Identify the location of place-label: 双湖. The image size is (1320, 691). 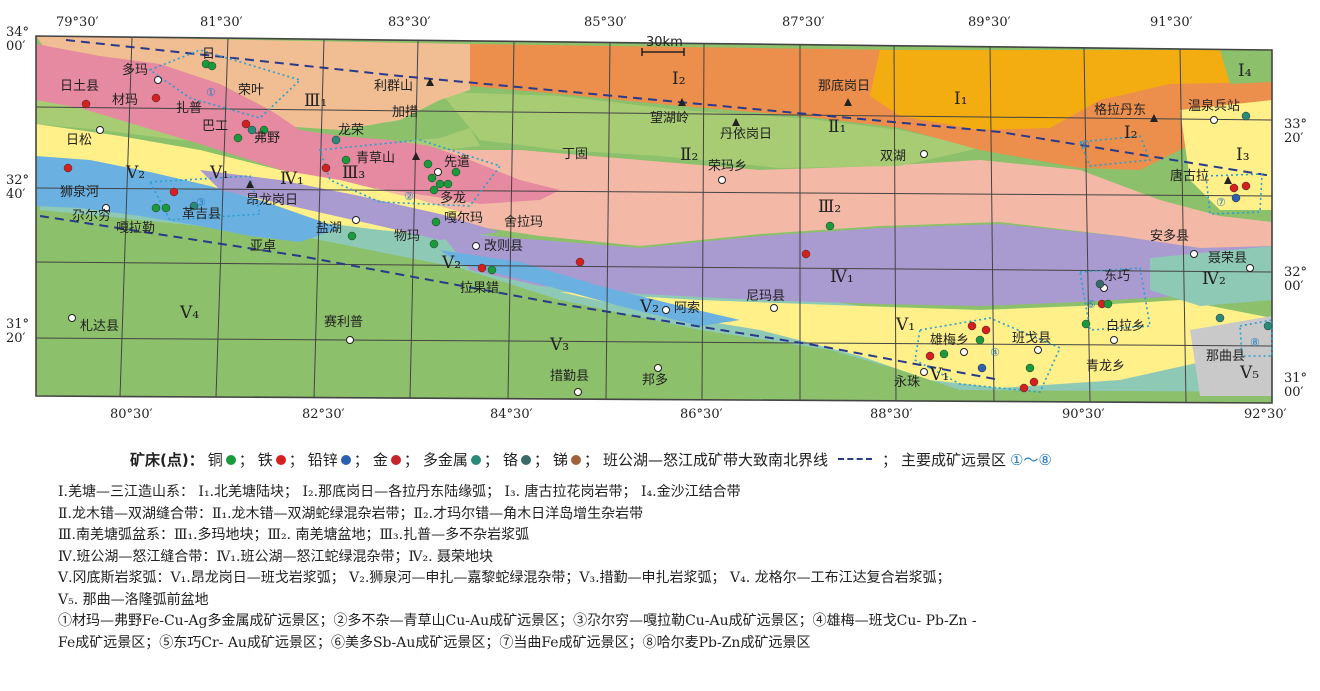
(893, 156).